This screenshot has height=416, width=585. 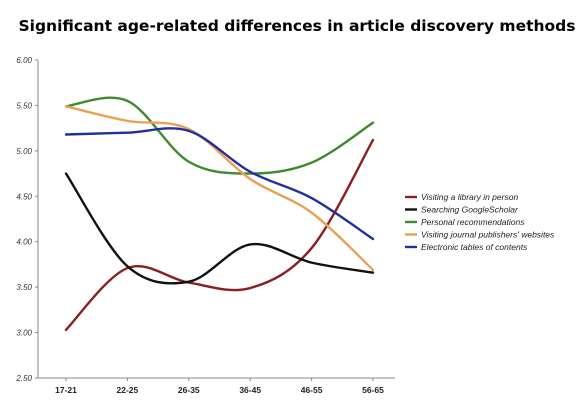 What do you see at coordinates (473, 222) in the screenshot?
I see `legend-label: Personal recommendations` at bounding box center [473, 222].